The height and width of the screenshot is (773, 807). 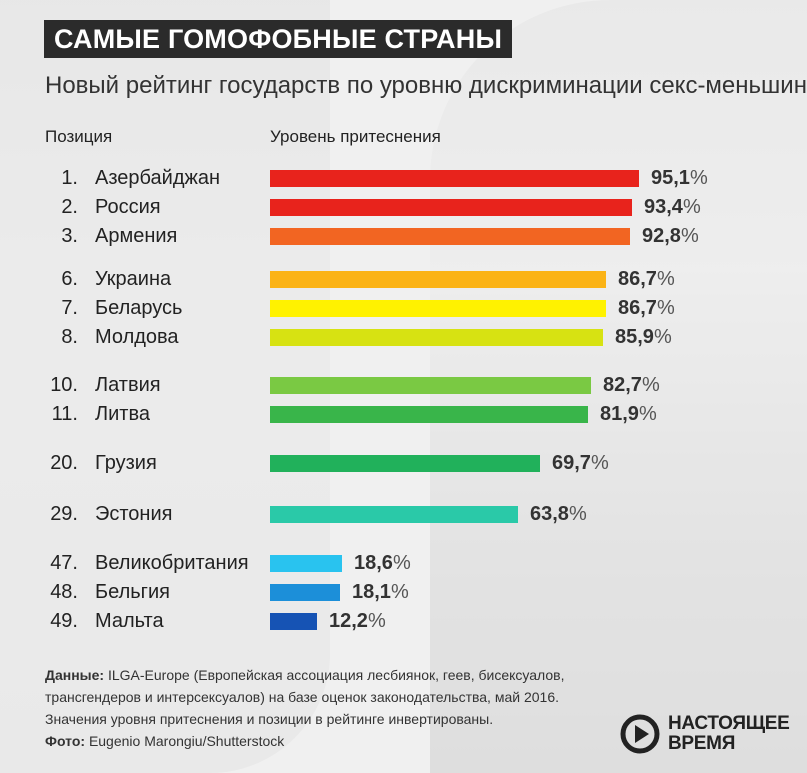 What do you see at coordinates (64, 621) in the screenshot?
I see `rank-label: 49.` at bounding box center [64, 621].